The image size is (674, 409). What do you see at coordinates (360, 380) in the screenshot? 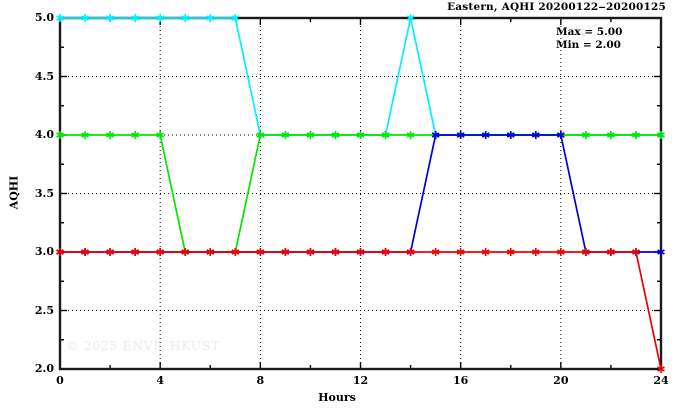
I see `x-tick-label: 12` at bounding box center [360, 380].